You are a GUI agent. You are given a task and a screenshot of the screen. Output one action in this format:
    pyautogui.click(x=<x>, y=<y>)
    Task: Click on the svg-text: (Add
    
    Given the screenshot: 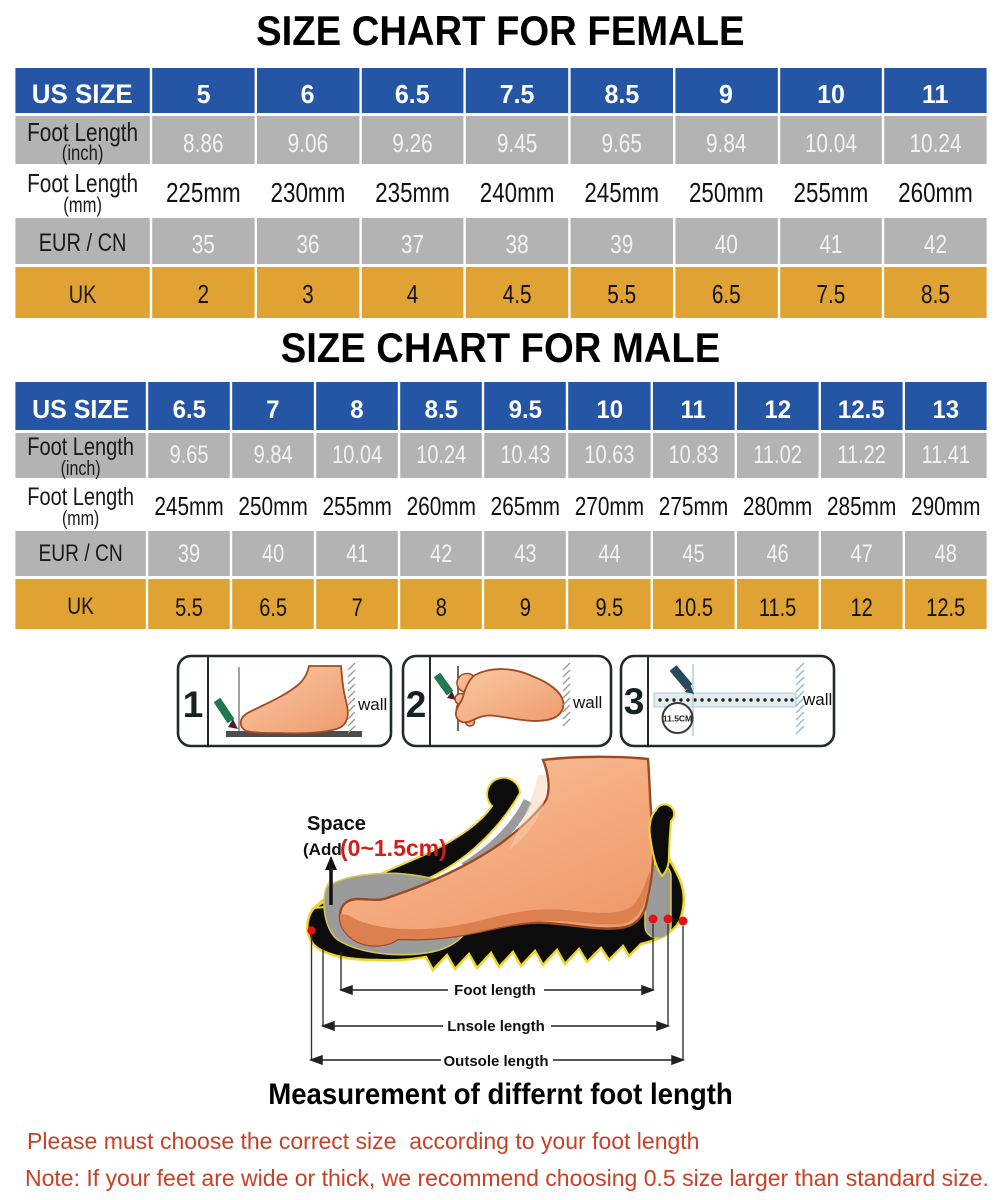 What is the action you would take?
    pyautogui.click(x=322, y=849)
    